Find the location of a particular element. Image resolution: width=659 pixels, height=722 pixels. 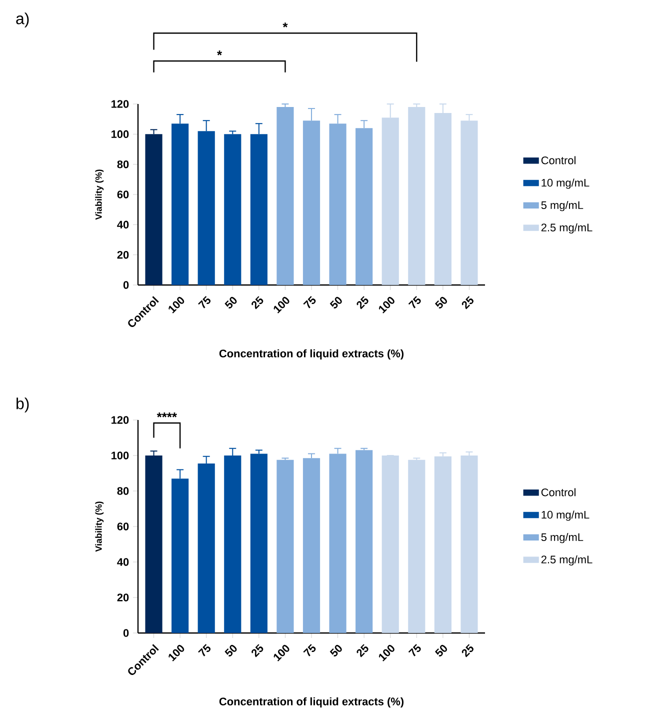

chart-title: b) is located at coordinates (22, 405).